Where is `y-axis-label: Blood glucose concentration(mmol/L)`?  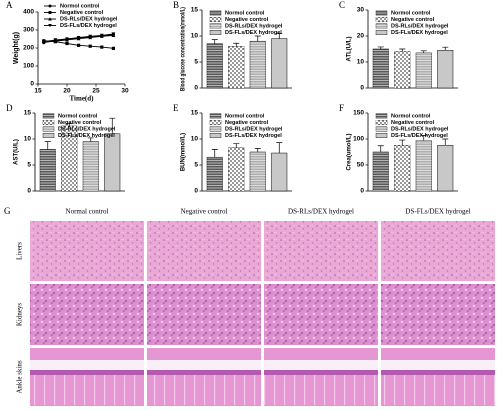 y-axis-label: Blood glucose concentration(mmol/L) is located at coordinates (184, 49).